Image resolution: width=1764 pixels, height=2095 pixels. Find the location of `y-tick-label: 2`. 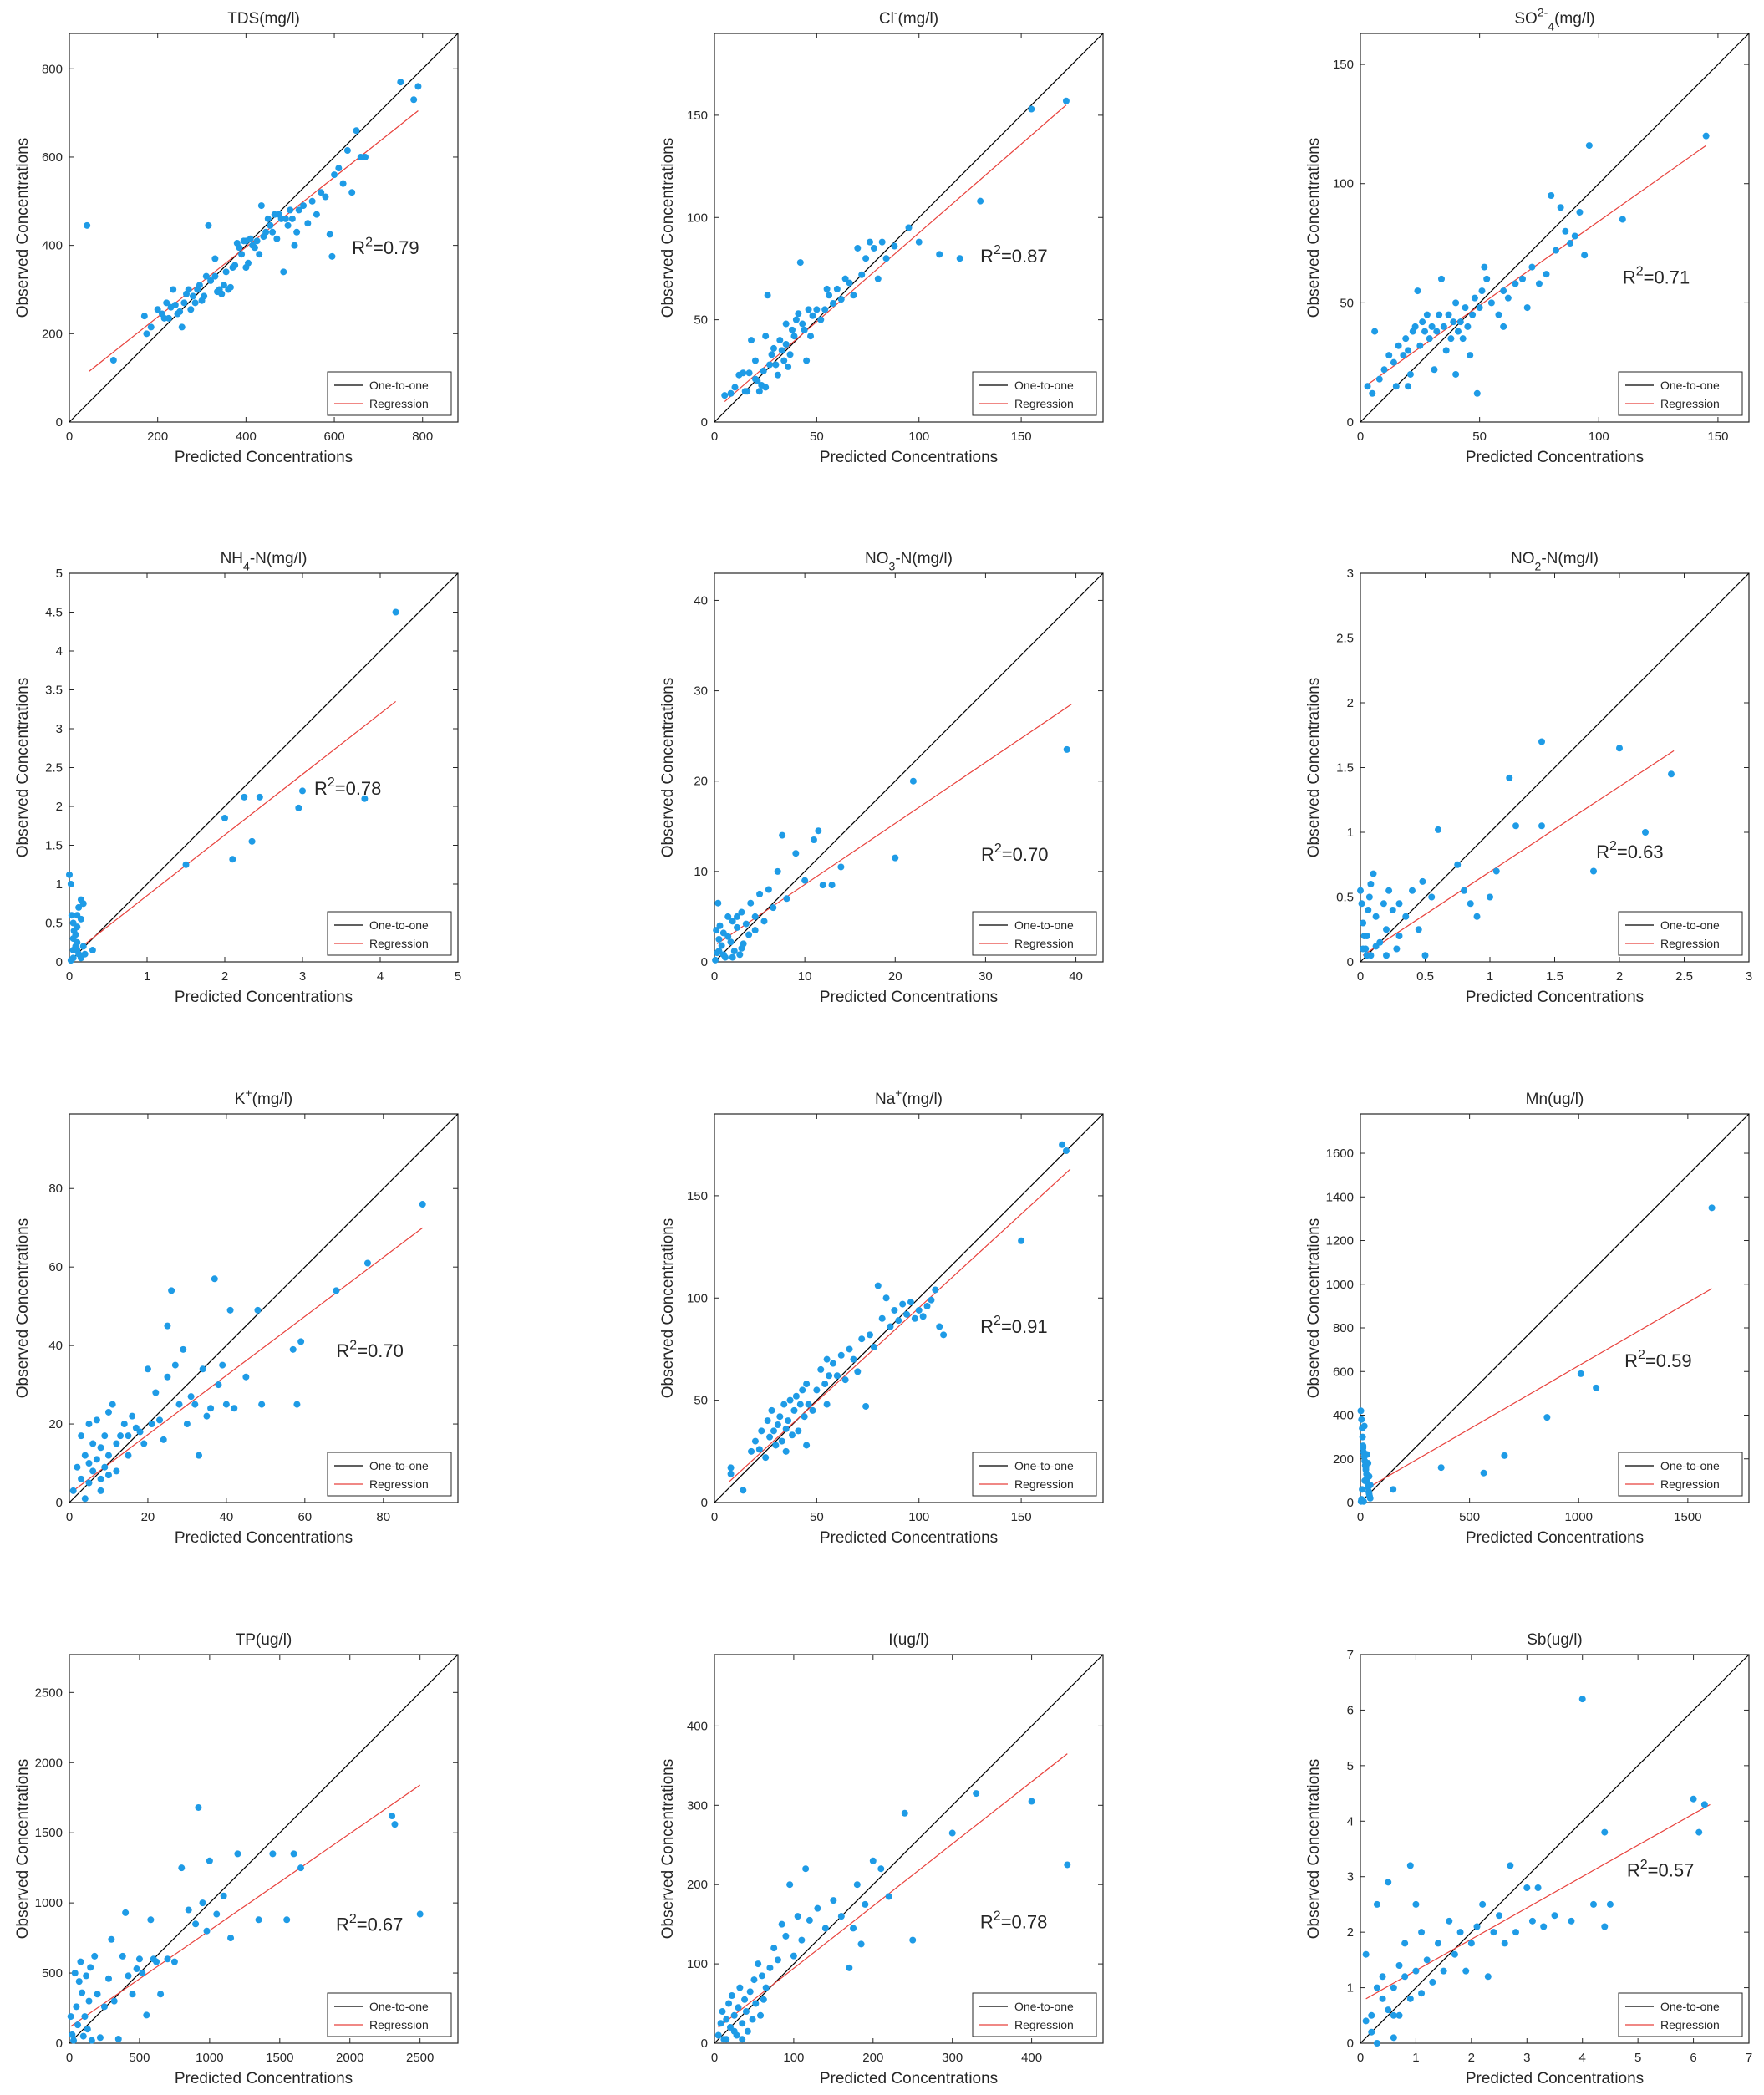

y-tick-label: 2 is located at coordinates (1350, 703).